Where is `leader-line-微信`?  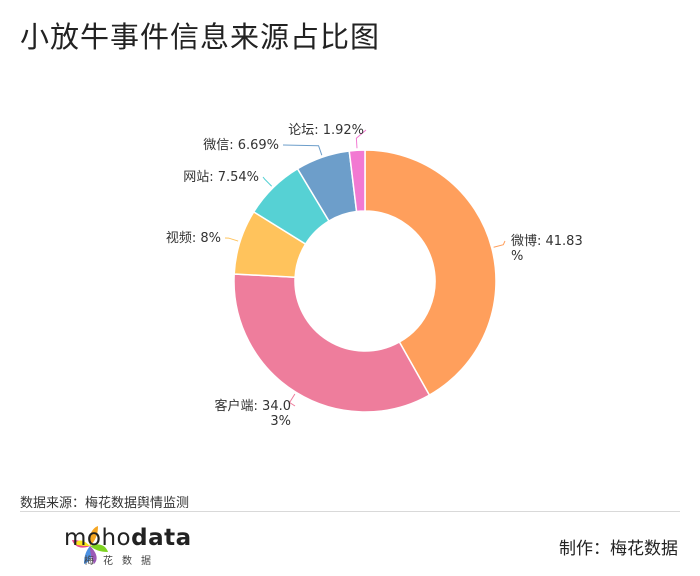
leader-line-微信 is located at coordinates (302, 150).